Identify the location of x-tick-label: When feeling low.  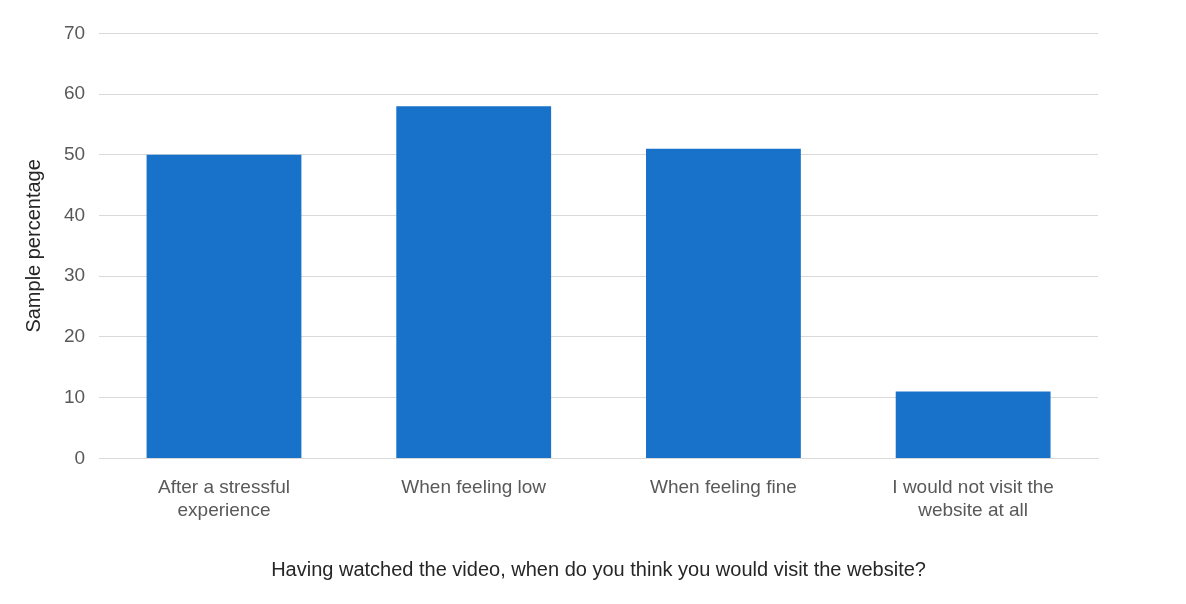
(474, 487).